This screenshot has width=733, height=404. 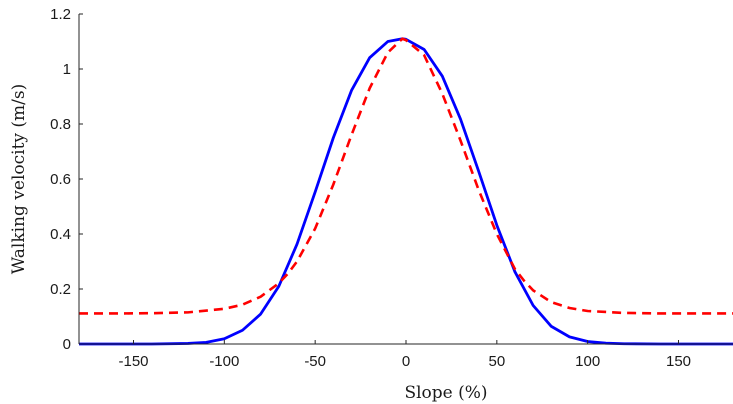 What do you see at coordinates (587, 361) in the screenshot?
I see `x-tick-label: 100` at bounding box center [587, 361].